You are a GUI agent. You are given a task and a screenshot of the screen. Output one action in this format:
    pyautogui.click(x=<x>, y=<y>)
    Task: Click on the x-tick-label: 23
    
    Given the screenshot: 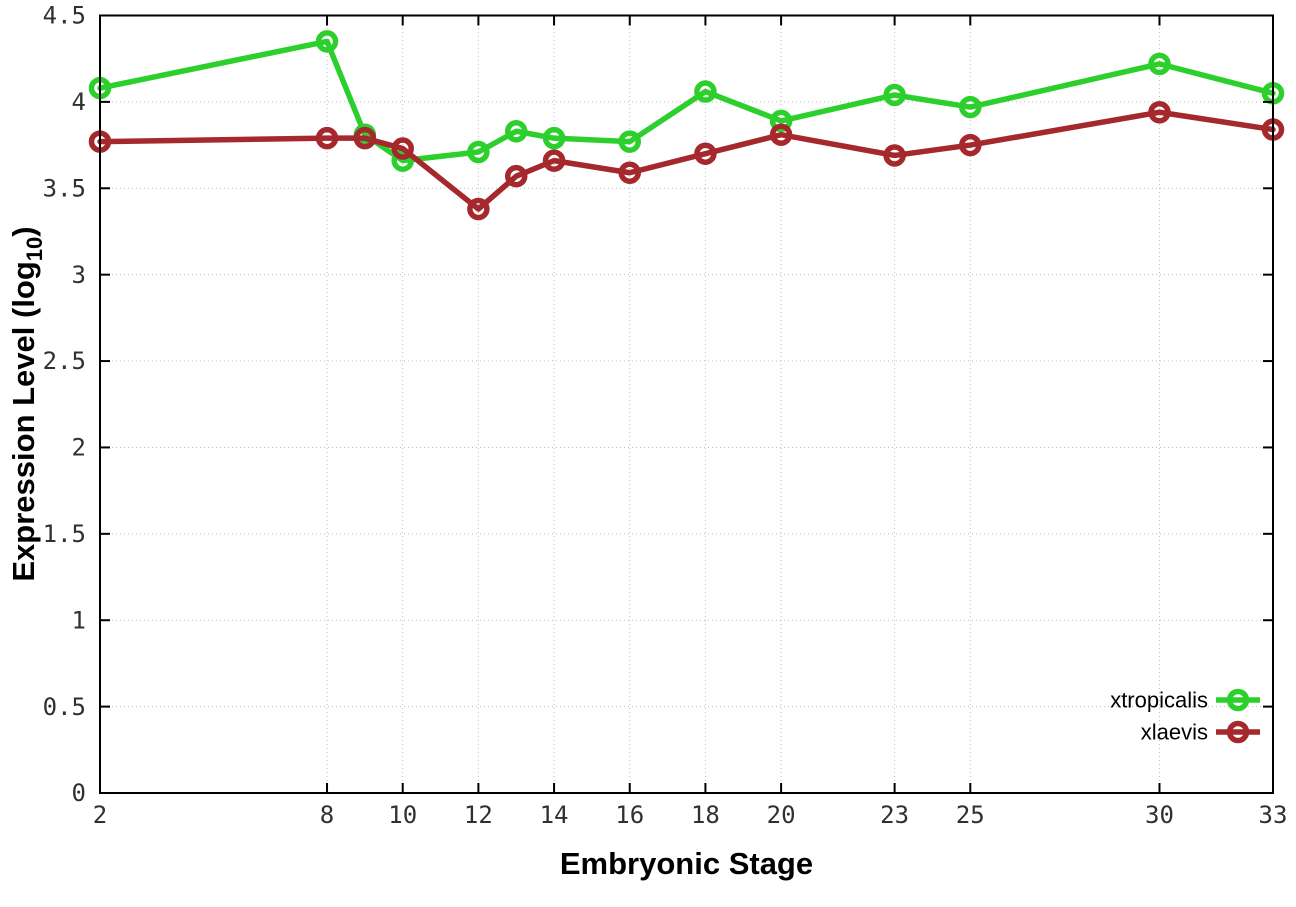 What is the action you would take?
    pyautogui.click(x=894, y=815)
    